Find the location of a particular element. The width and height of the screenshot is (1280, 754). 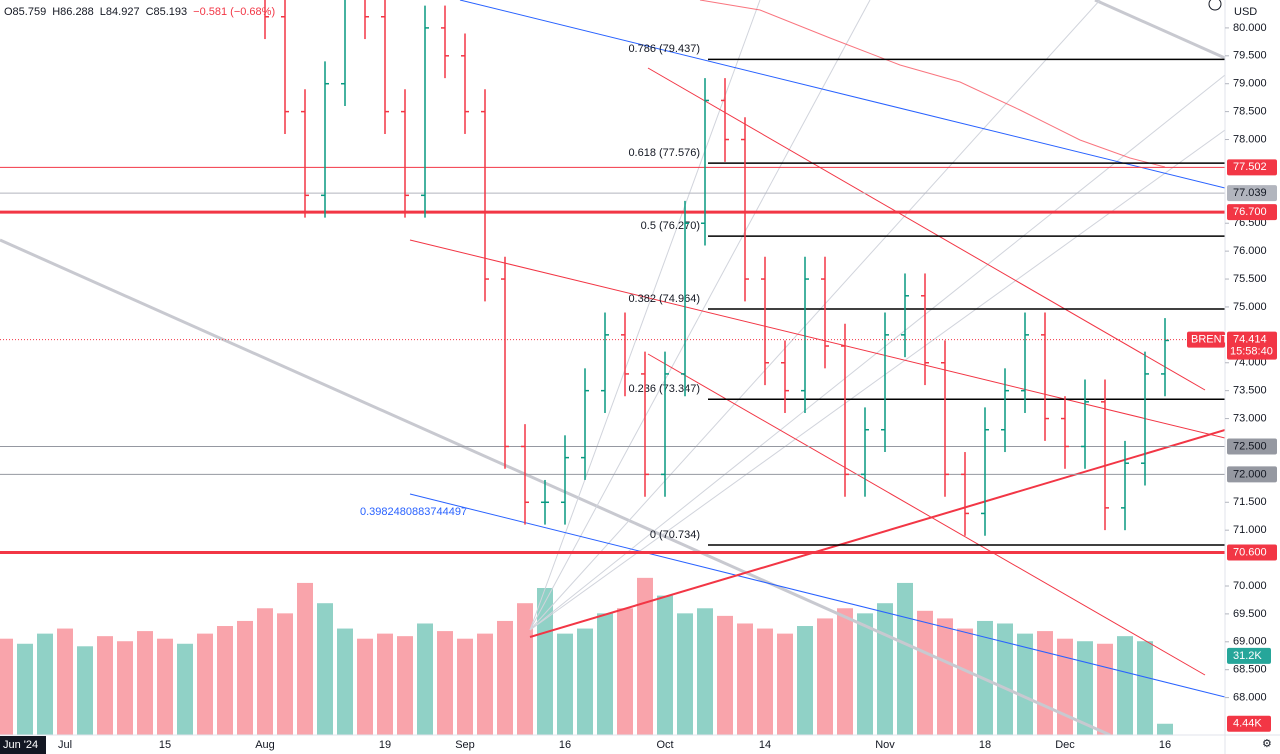

header-value: L84.927 is located at coordinates (120, 12).